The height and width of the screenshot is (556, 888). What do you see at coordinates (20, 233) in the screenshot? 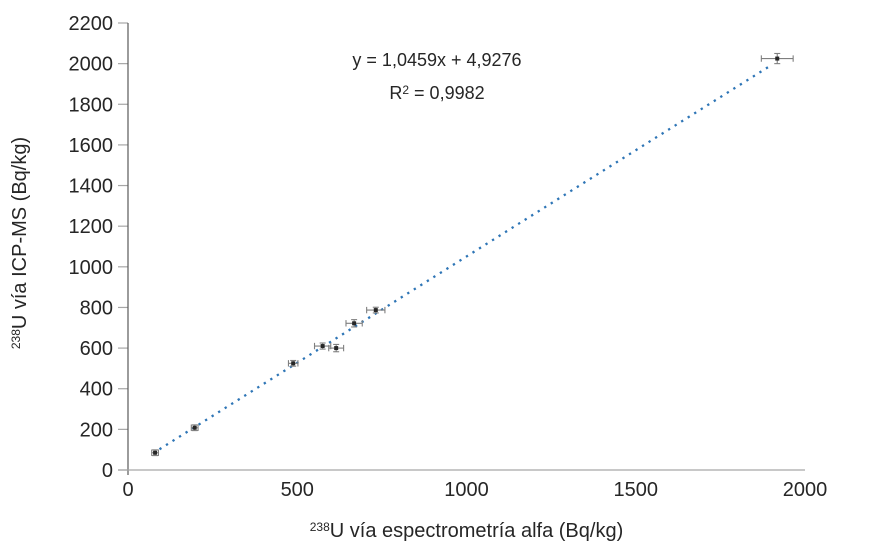
I see `y-axis-title-text: U vía ICP-MS (Bq/kg)` at bounding box center [20, 233].